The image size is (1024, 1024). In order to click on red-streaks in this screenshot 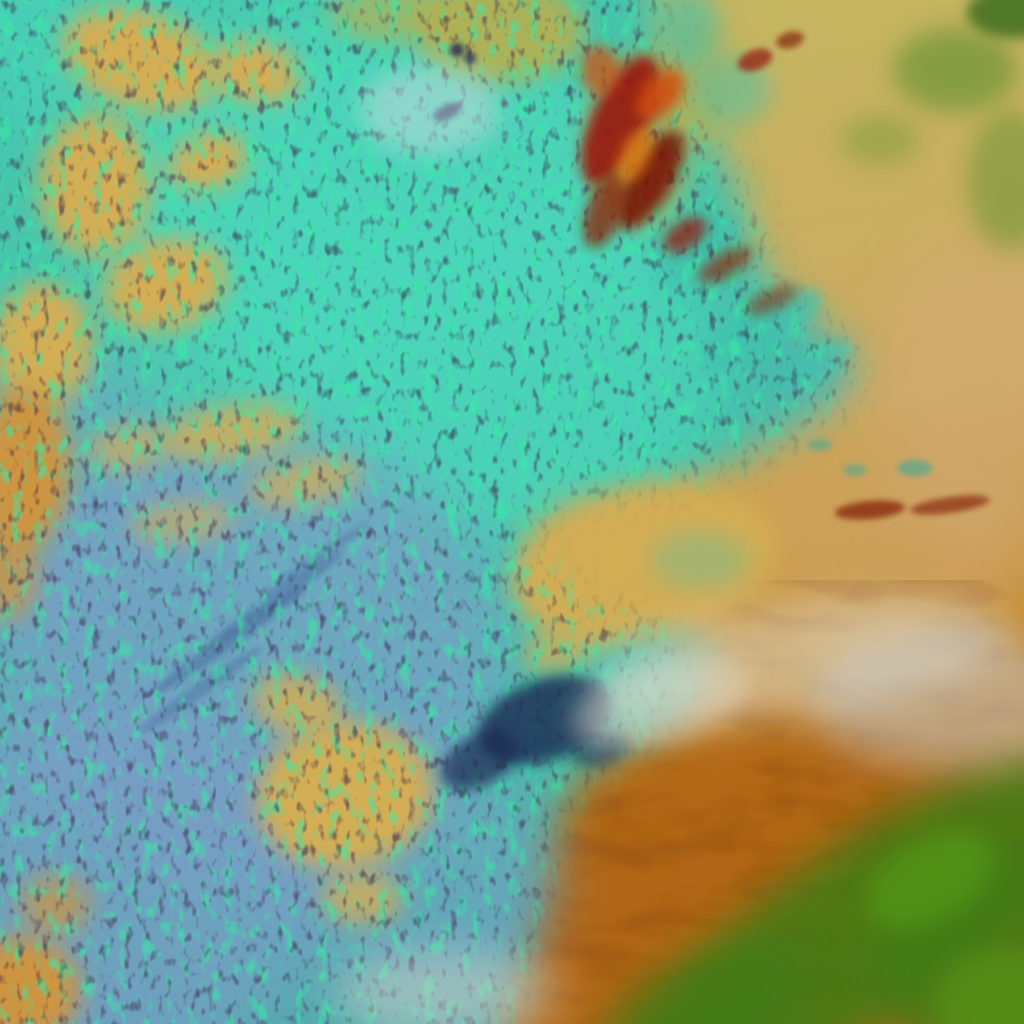, I will do `click(692, 173)`.